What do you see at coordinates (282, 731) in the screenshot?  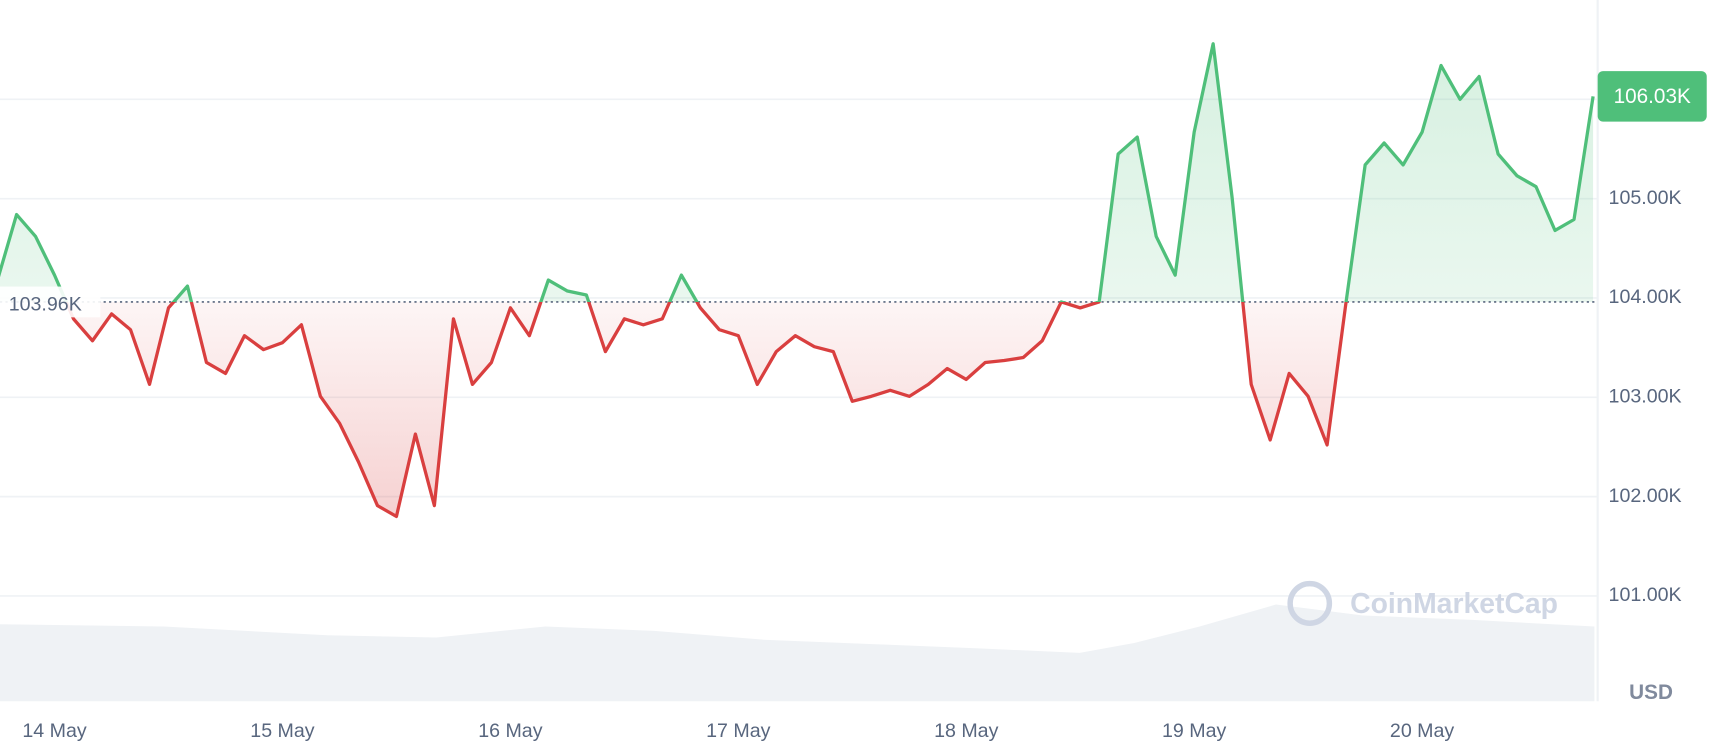 I see `x-tick-label: 15 May` at bounding box center [282, 731].